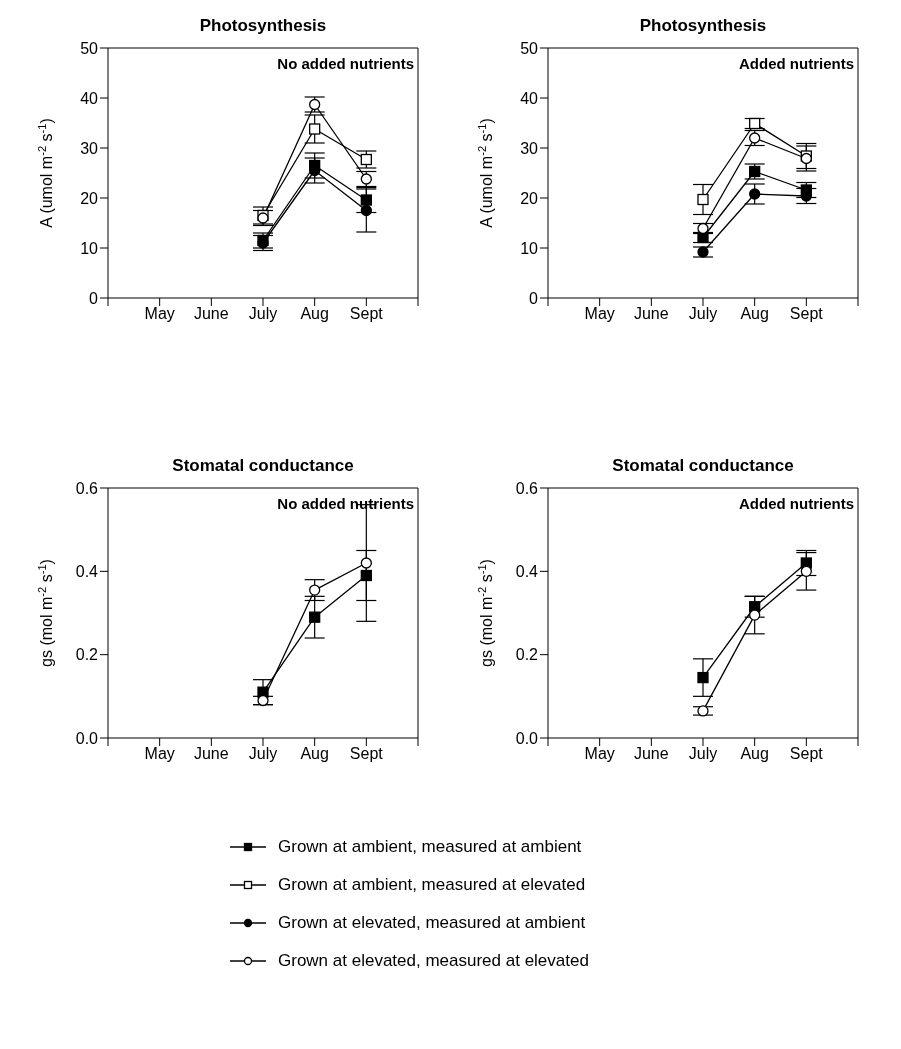  I want to click on legend-label: Grown at ambient, measured at ambient, so click(430, 847).